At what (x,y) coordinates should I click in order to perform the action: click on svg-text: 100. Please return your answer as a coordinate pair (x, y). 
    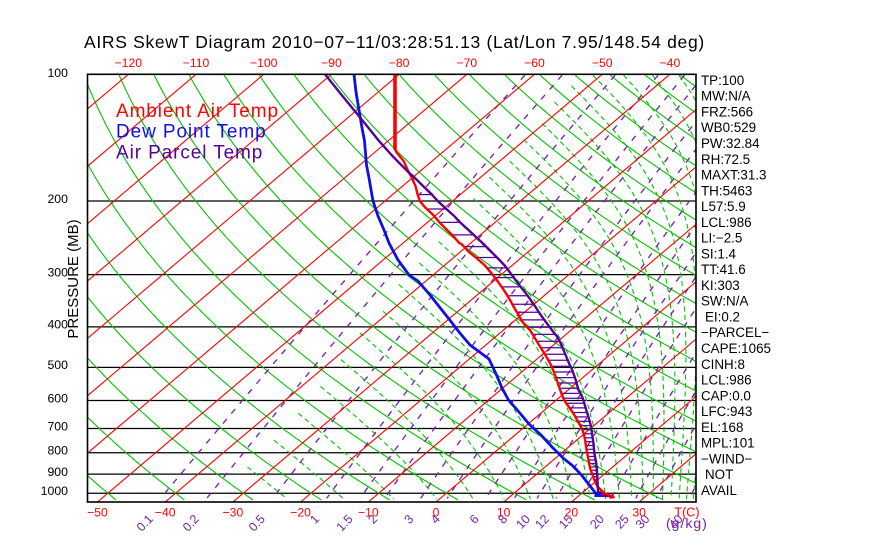
    Looking at the image, I should click on (57, 73).